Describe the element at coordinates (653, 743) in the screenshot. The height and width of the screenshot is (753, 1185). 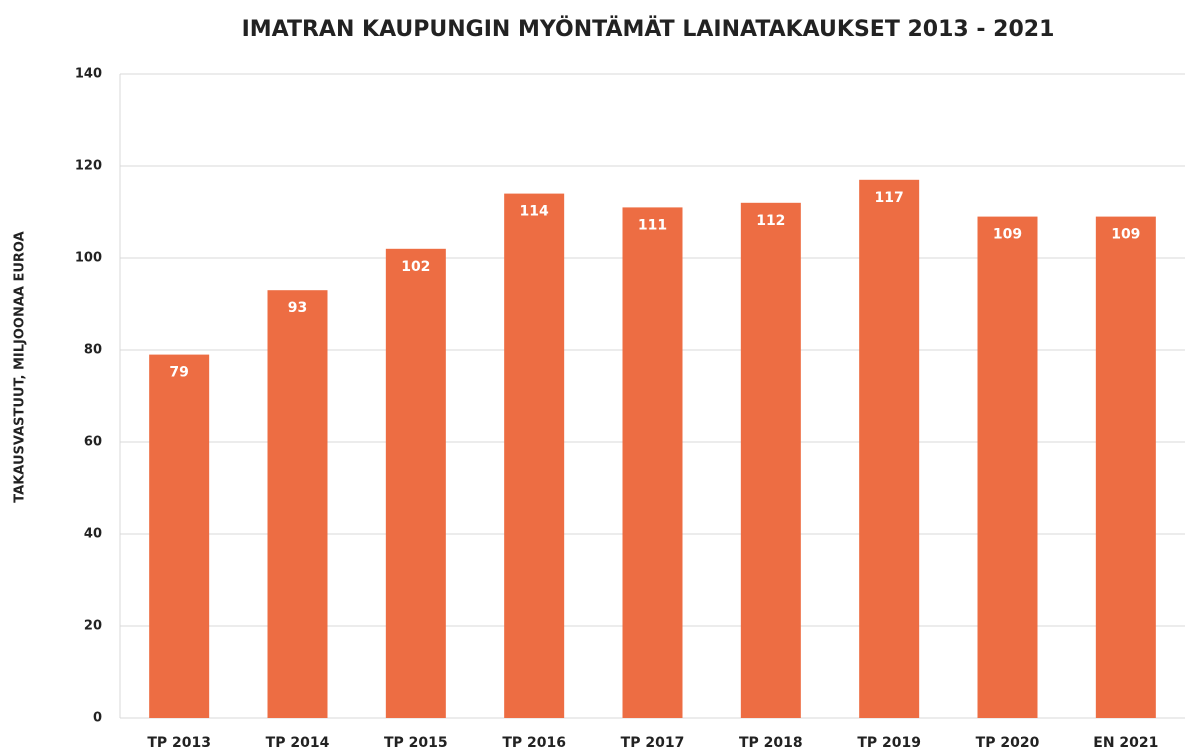
I see `x-tick-label: TP 2017` at that location.